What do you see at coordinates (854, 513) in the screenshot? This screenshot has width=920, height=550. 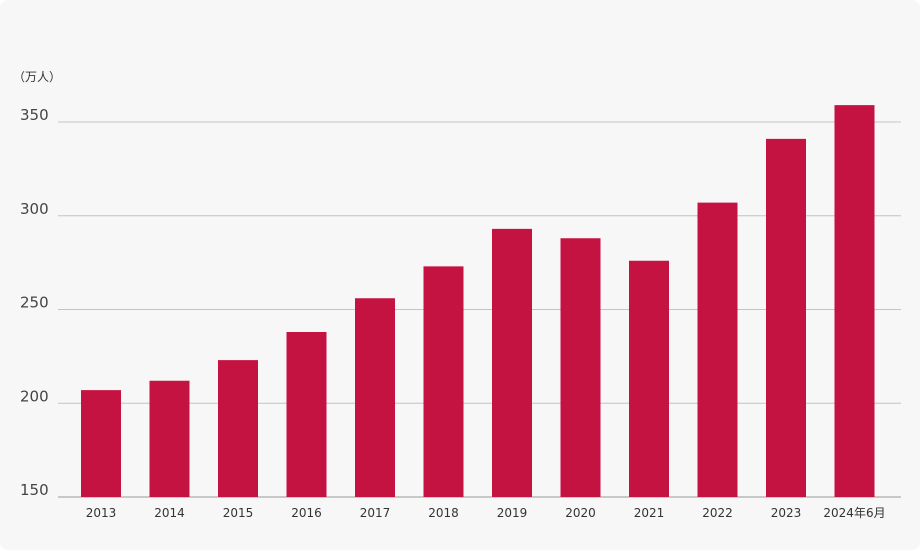 I see `x-tick-label: 2024年6月` at bounding box center [854, 513].